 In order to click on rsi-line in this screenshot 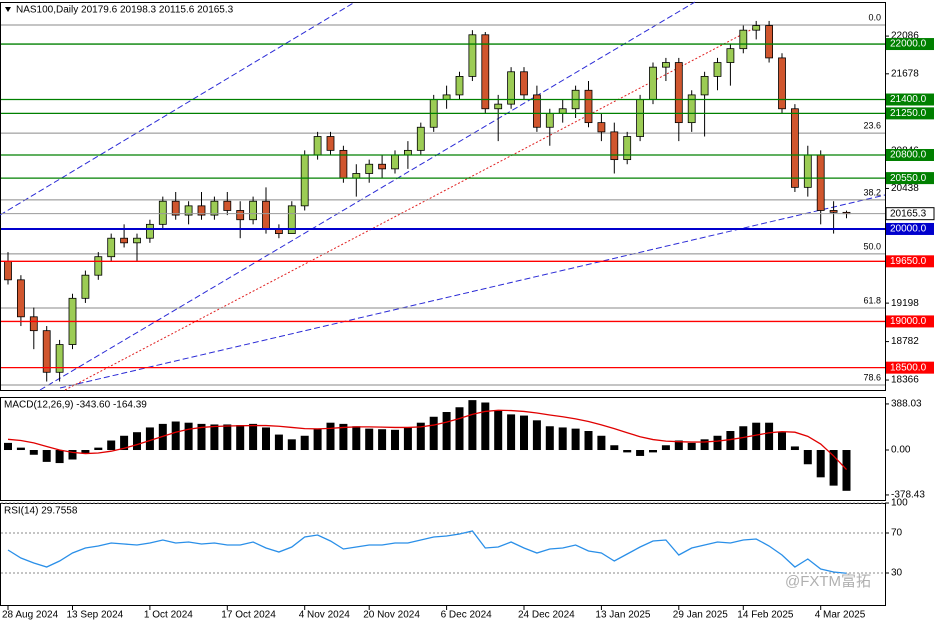, I will do `click(427, 552)`.